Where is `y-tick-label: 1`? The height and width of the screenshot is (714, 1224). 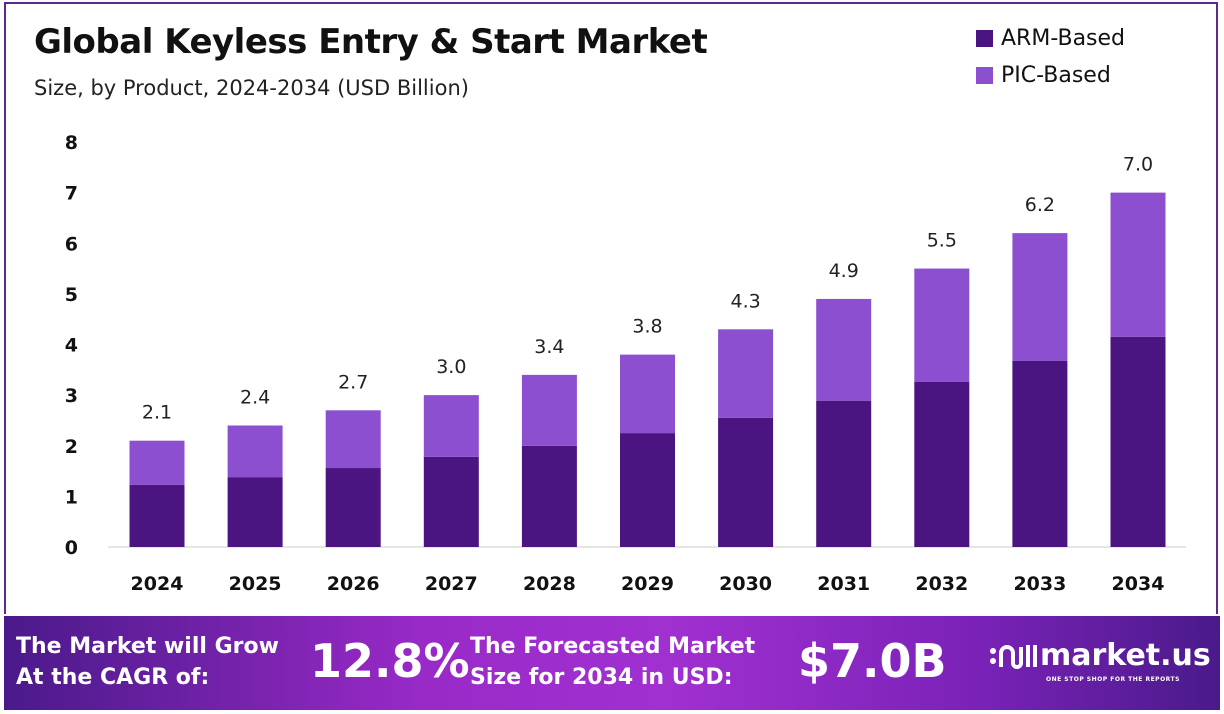 y-tick-label: 1 is located at coordinates (71, 497).